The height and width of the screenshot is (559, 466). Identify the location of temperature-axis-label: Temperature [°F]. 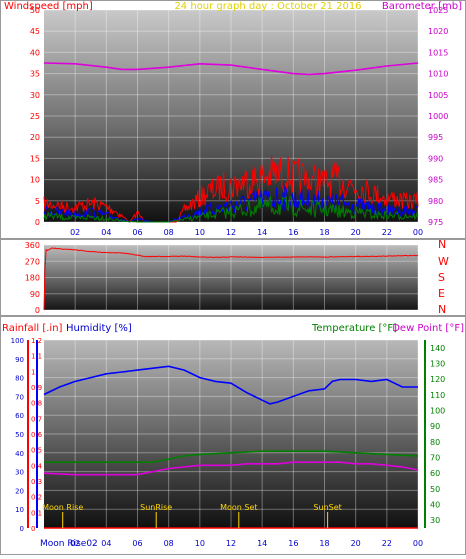
(354, 328).